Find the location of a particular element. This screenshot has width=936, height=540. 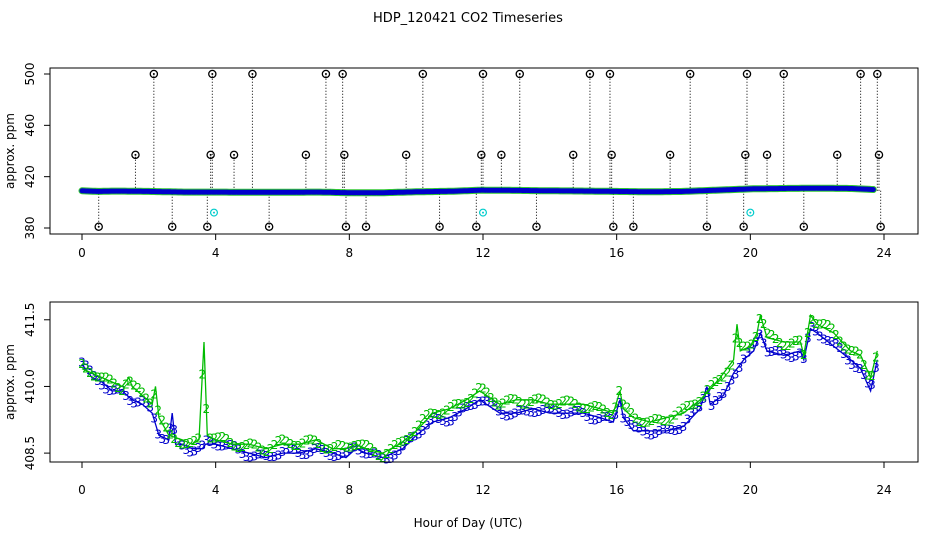

flag-point-center is located at coordinates (213, 212).